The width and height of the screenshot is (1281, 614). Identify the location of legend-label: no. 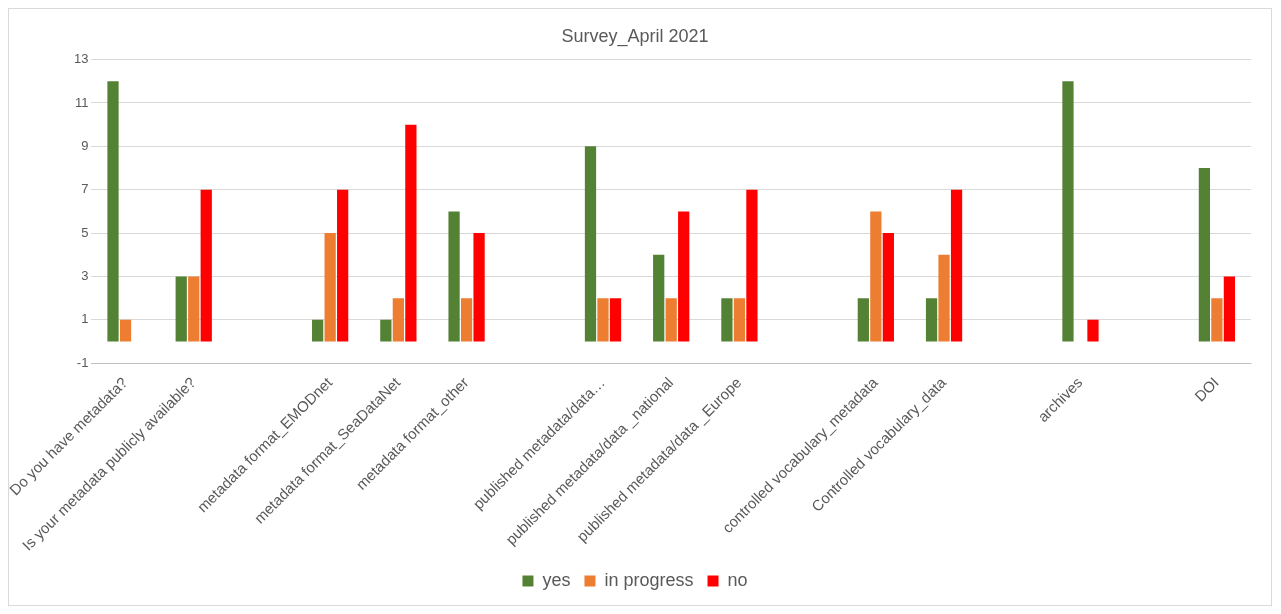
(737, 579).